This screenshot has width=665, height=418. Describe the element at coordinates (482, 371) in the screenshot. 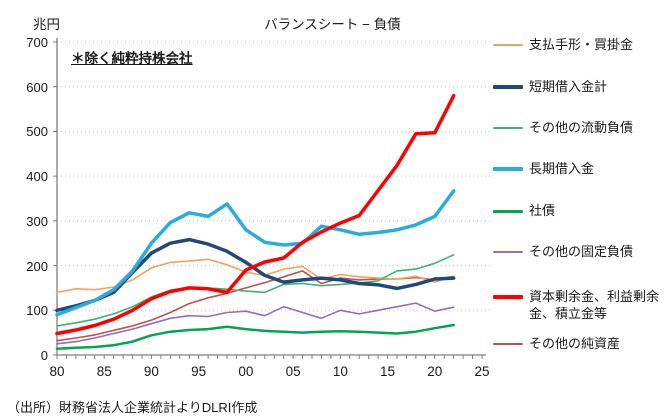

I see `x-axis-label: 25` at that location.